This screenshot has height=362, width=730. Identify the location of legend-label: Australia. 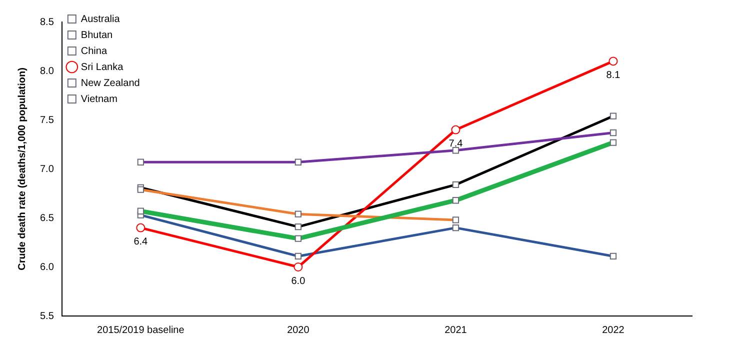
(100, 19).